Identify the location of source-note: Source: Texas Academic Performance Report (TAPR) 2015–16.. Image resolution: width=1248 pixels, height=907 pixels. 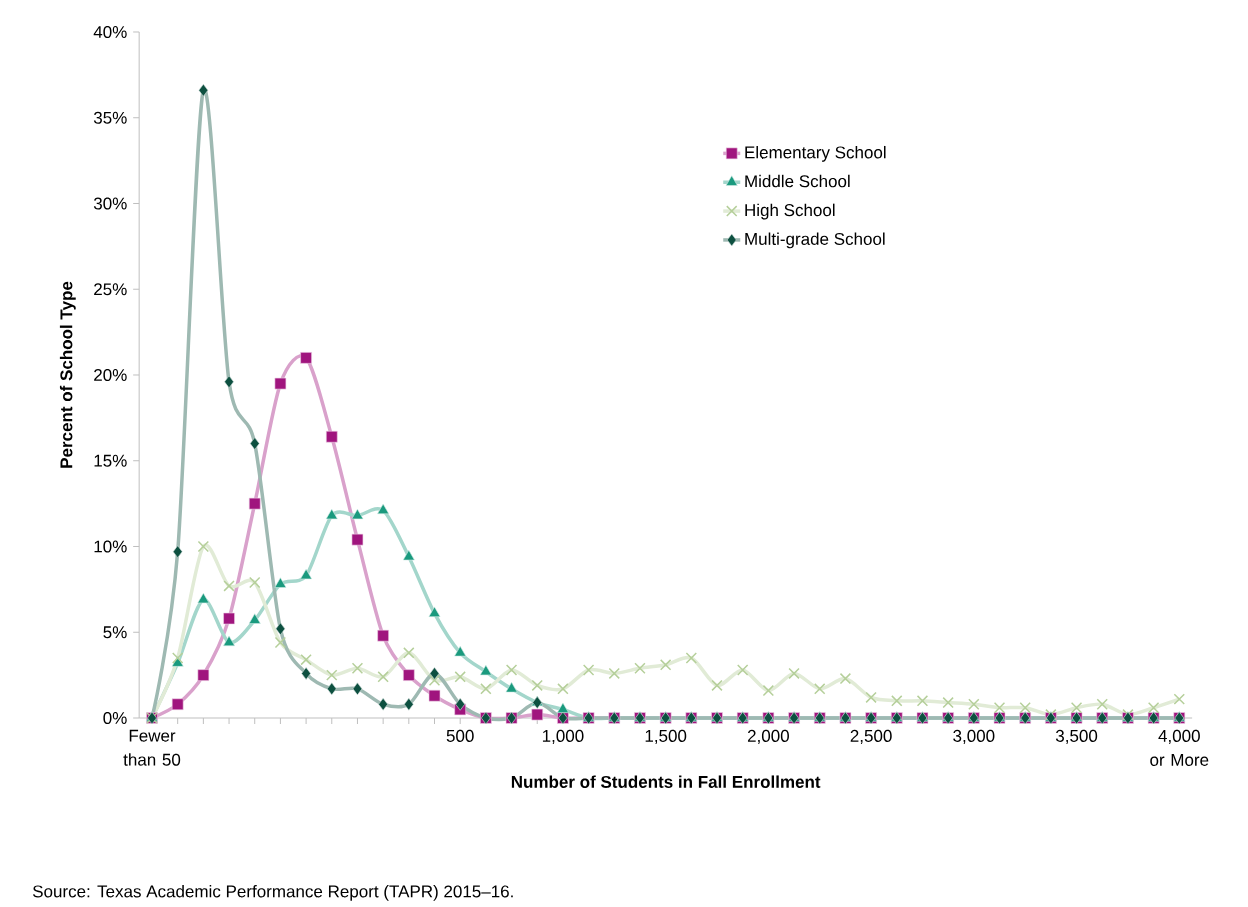
(272, 892).